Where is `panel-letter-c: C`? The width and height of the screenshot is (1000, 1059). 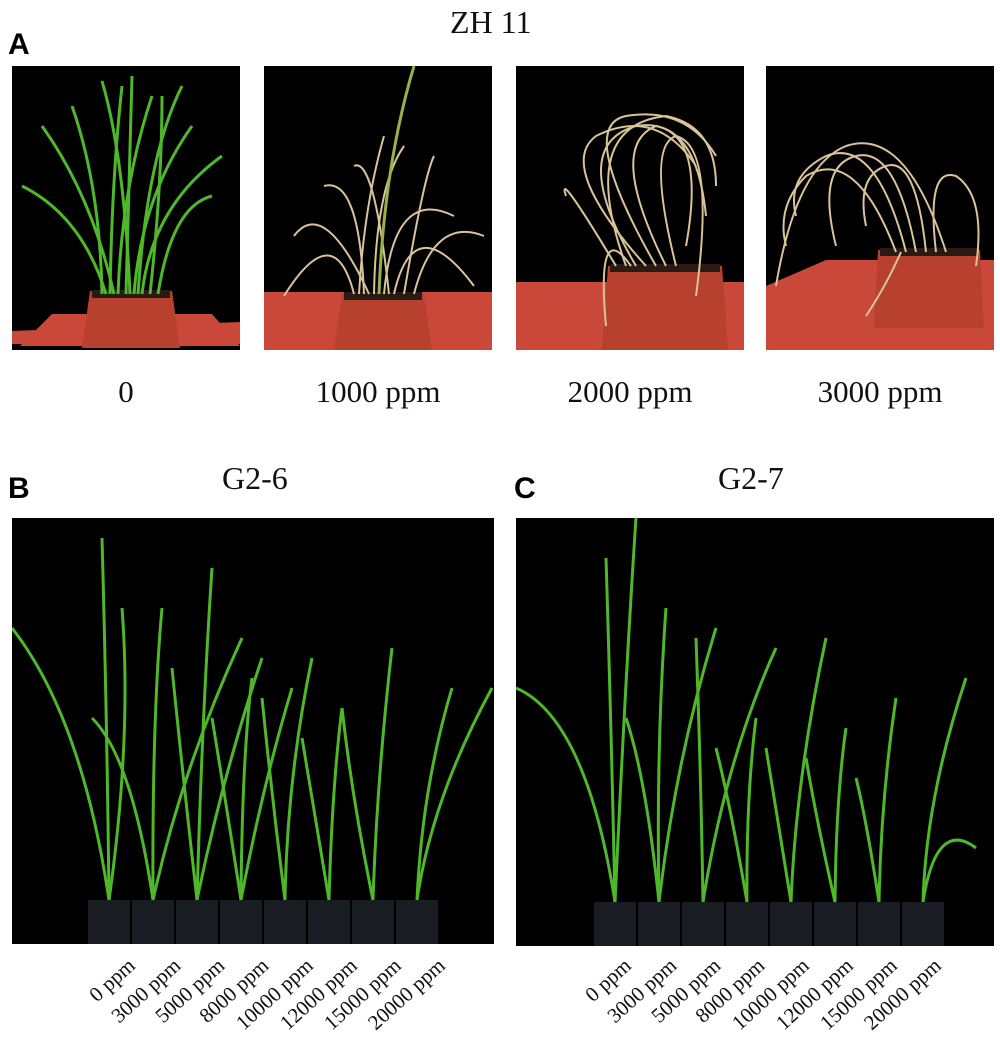 panel-letter-c: C is located at coordinates (525, 488).